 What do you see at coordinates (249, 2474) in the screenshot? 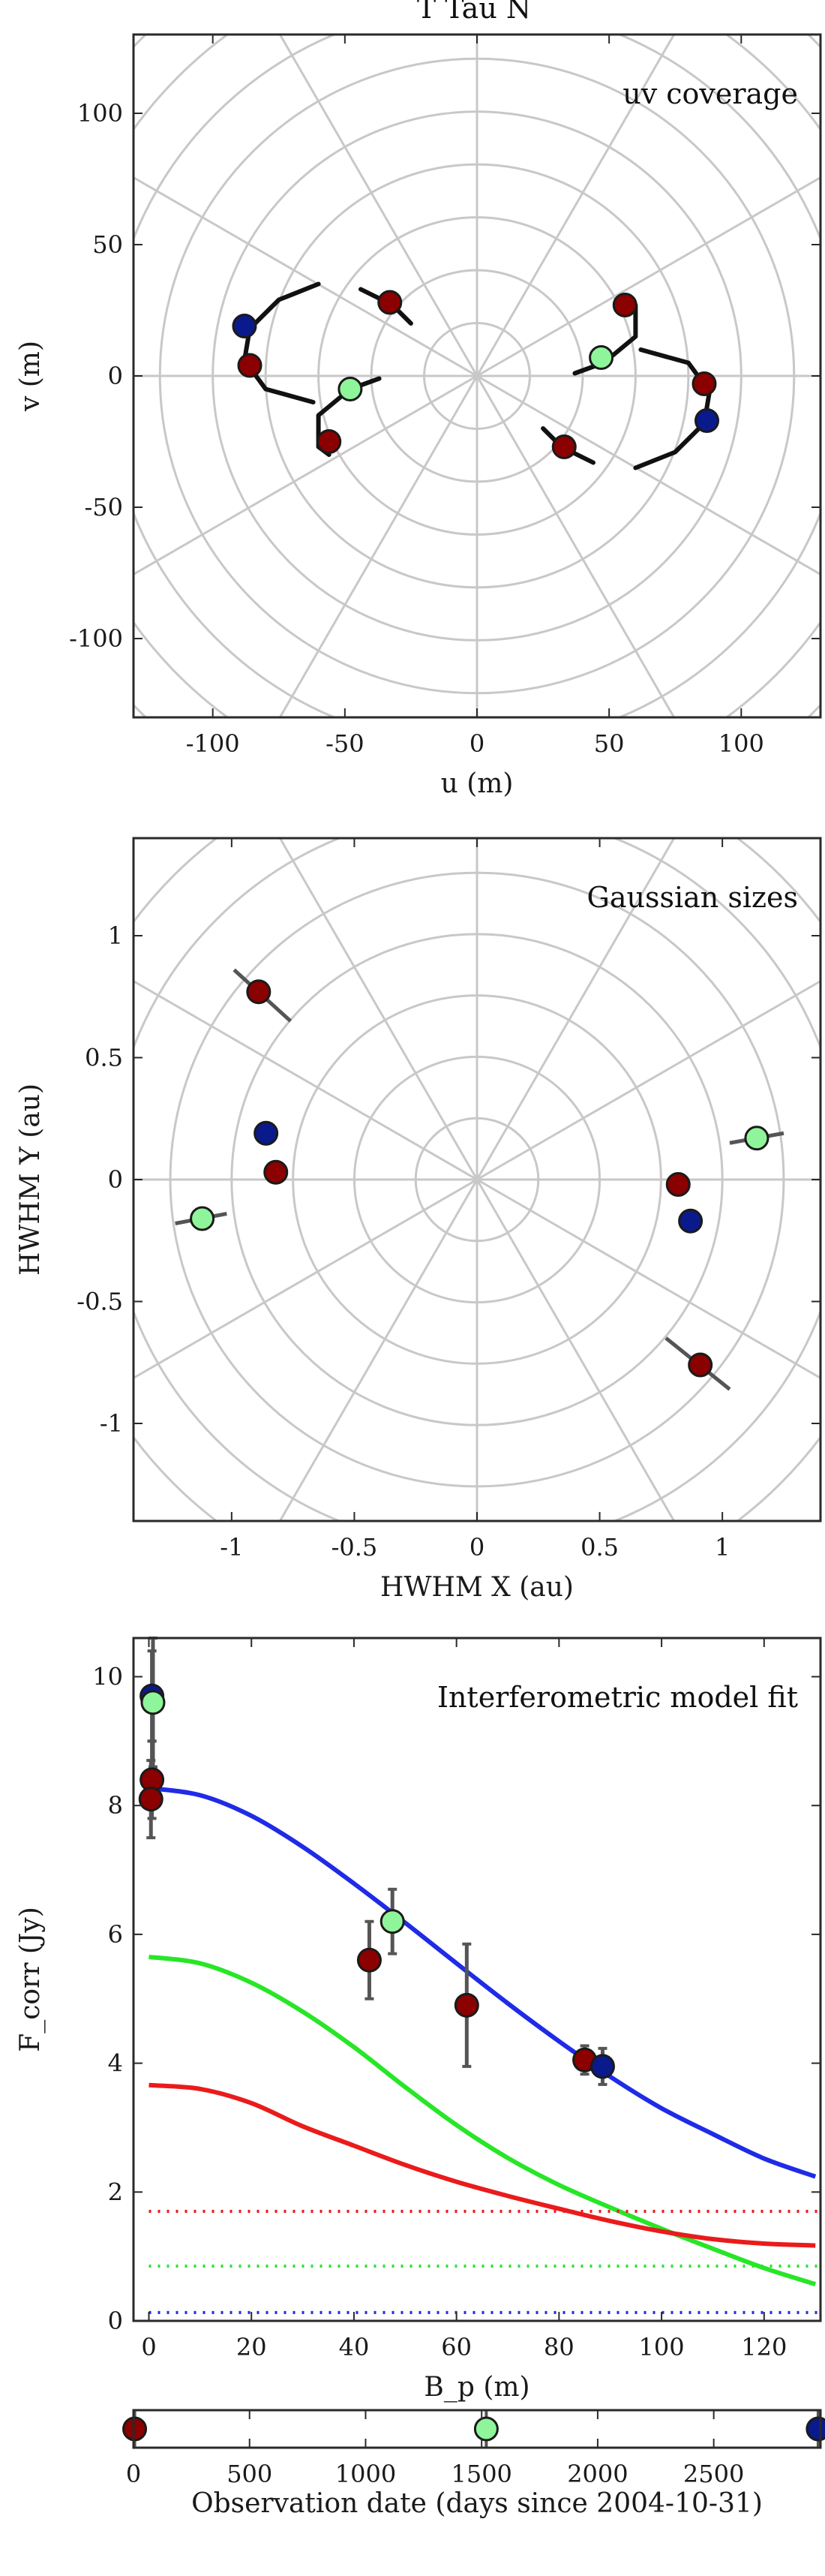
I see `x-tick-label: 500` at bounding box center [249, 2474].